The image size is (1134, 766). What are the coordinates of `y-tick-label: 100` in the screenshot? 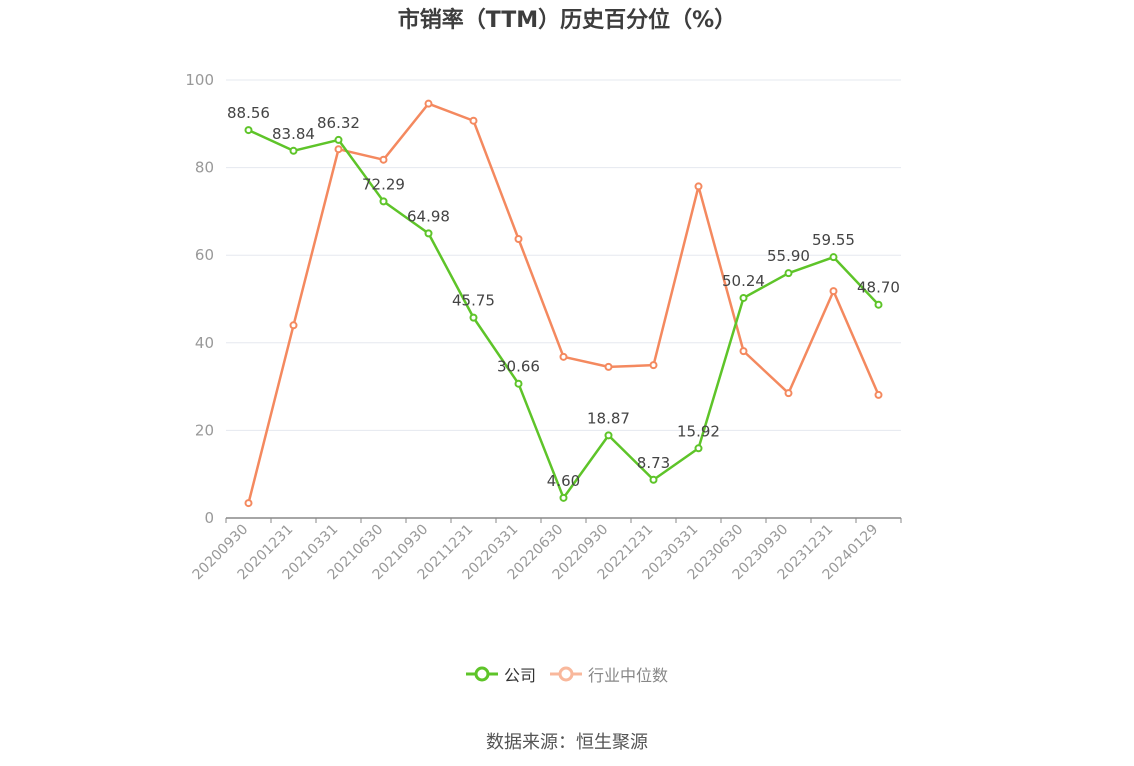 It's located at (199, 80).